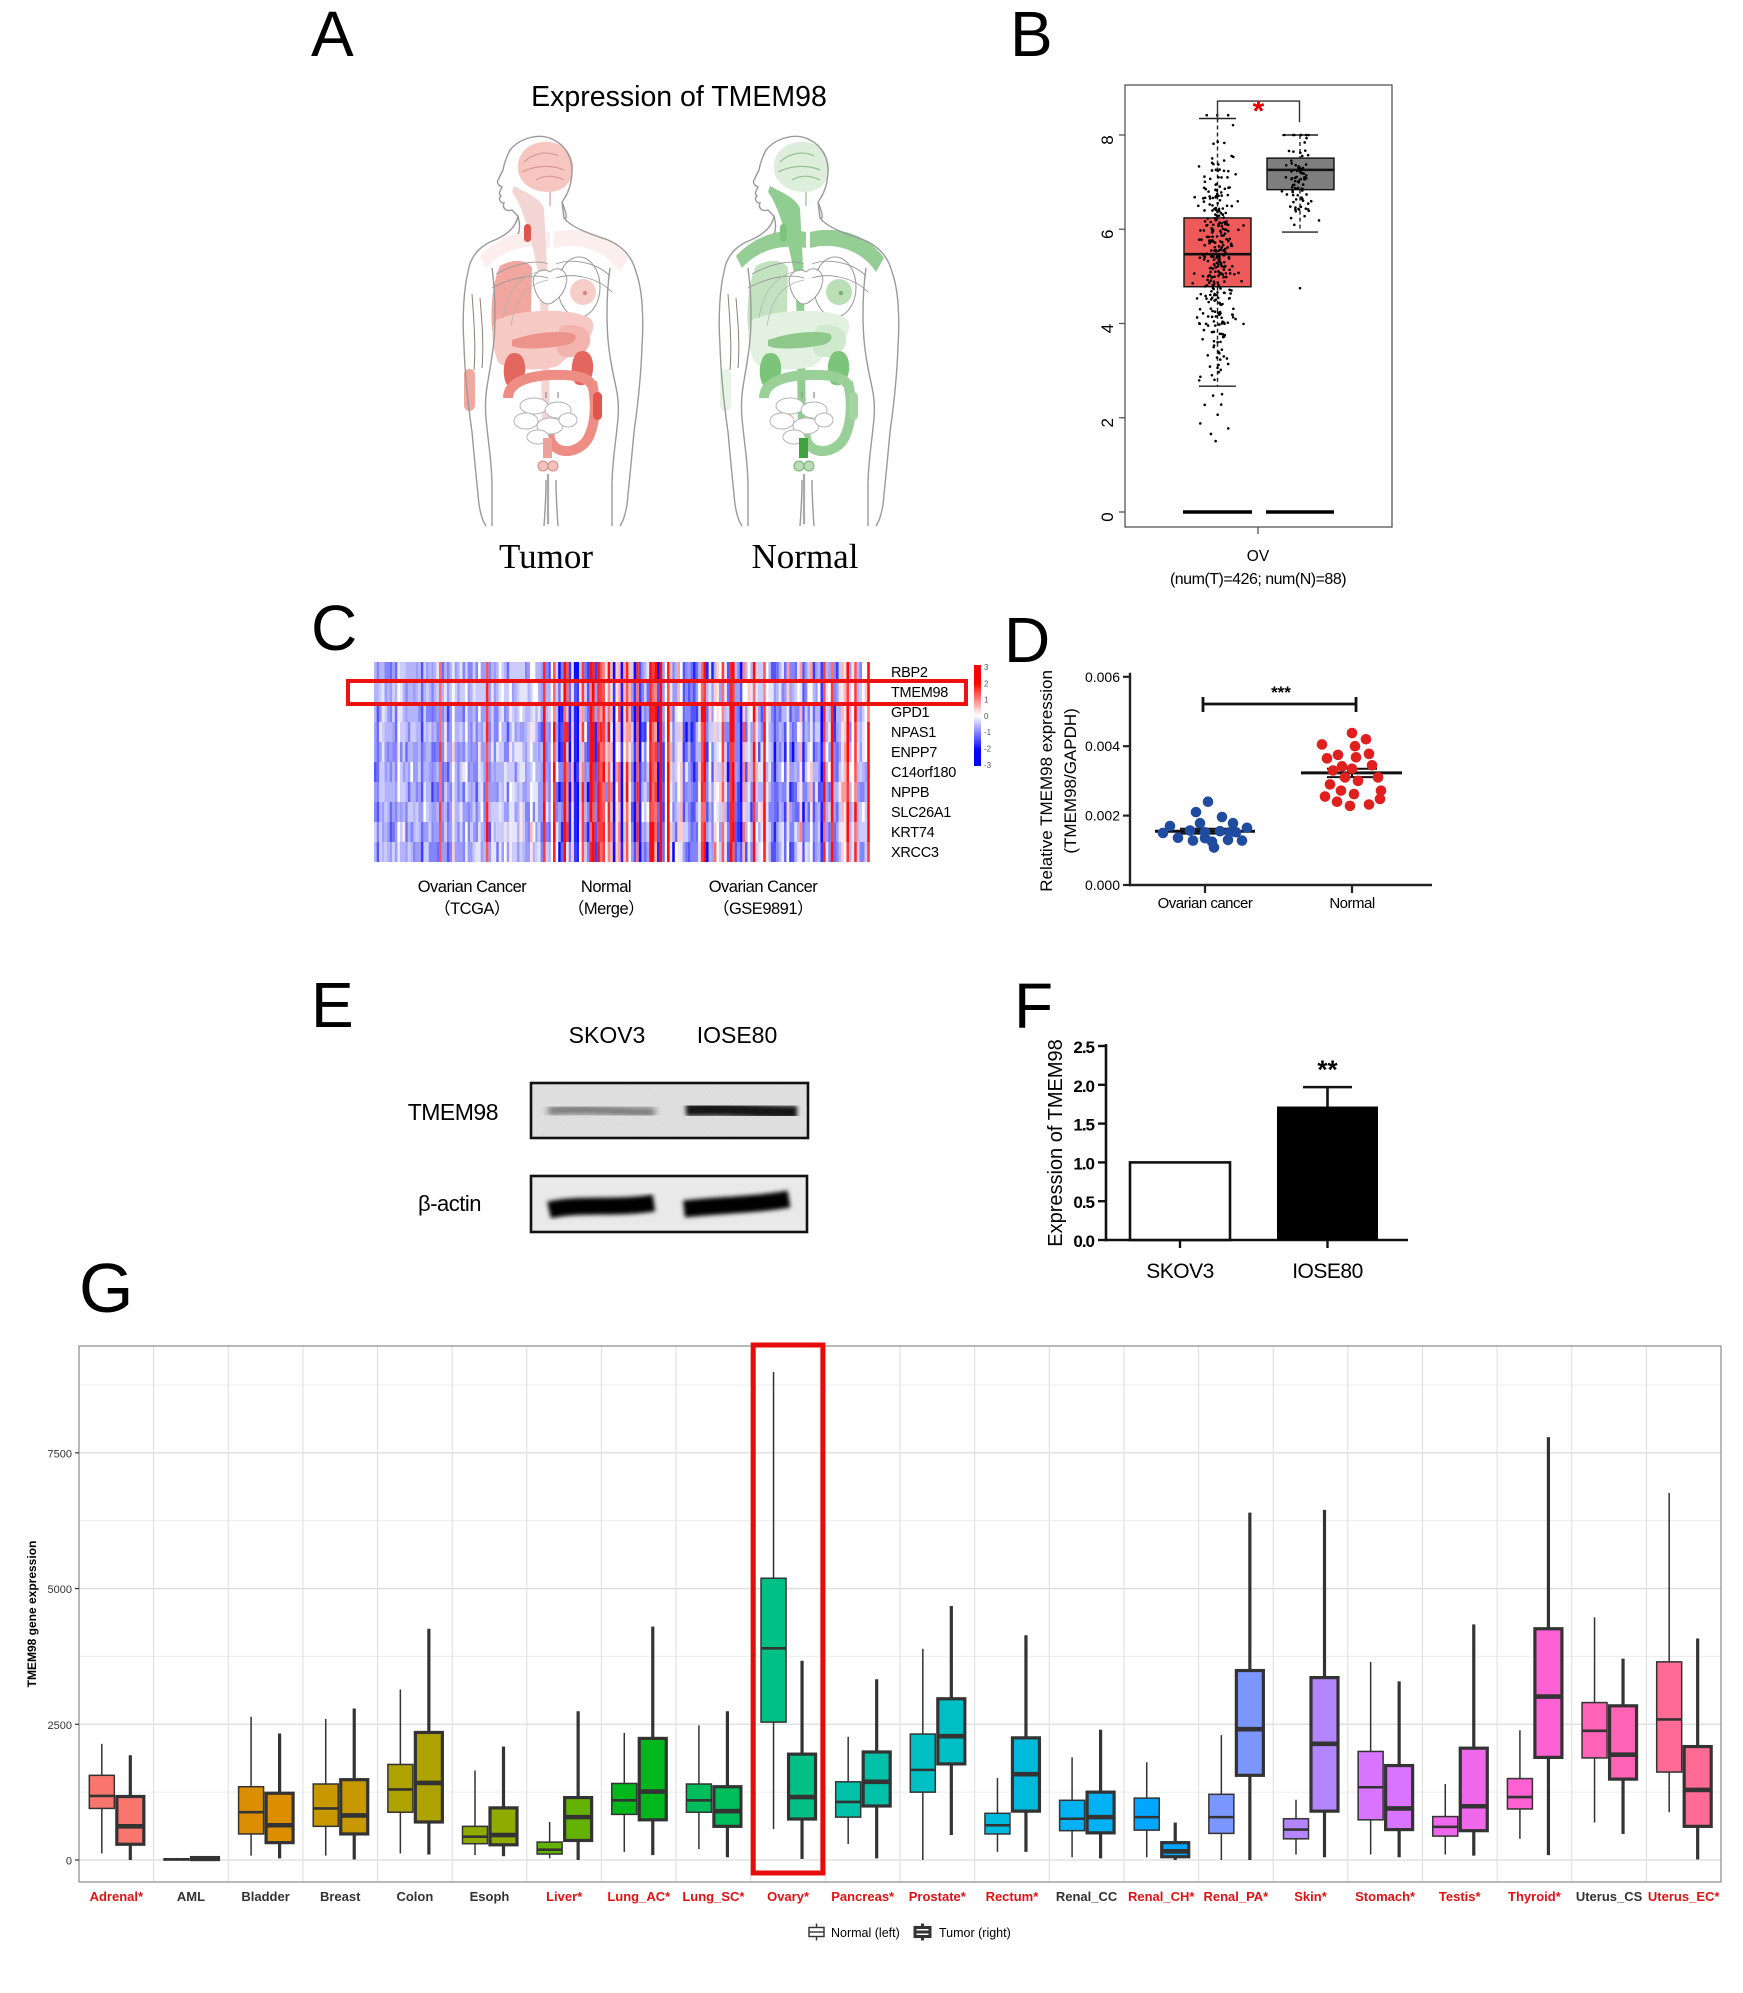 This screenshot has width=1743, height=1993. What do you see at coordinates (1083, 1125) in the screenshot?
I see `svg-text: 1.5` at bounding box center [1083, 1125].